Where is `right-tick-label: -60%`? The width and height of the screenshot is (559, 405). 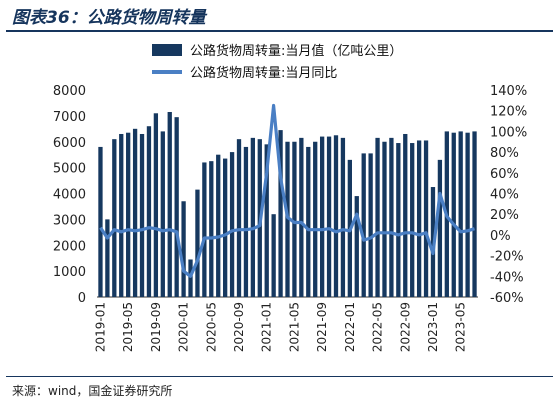
right-tick-label: -60% is located at coordinates (507, 298).